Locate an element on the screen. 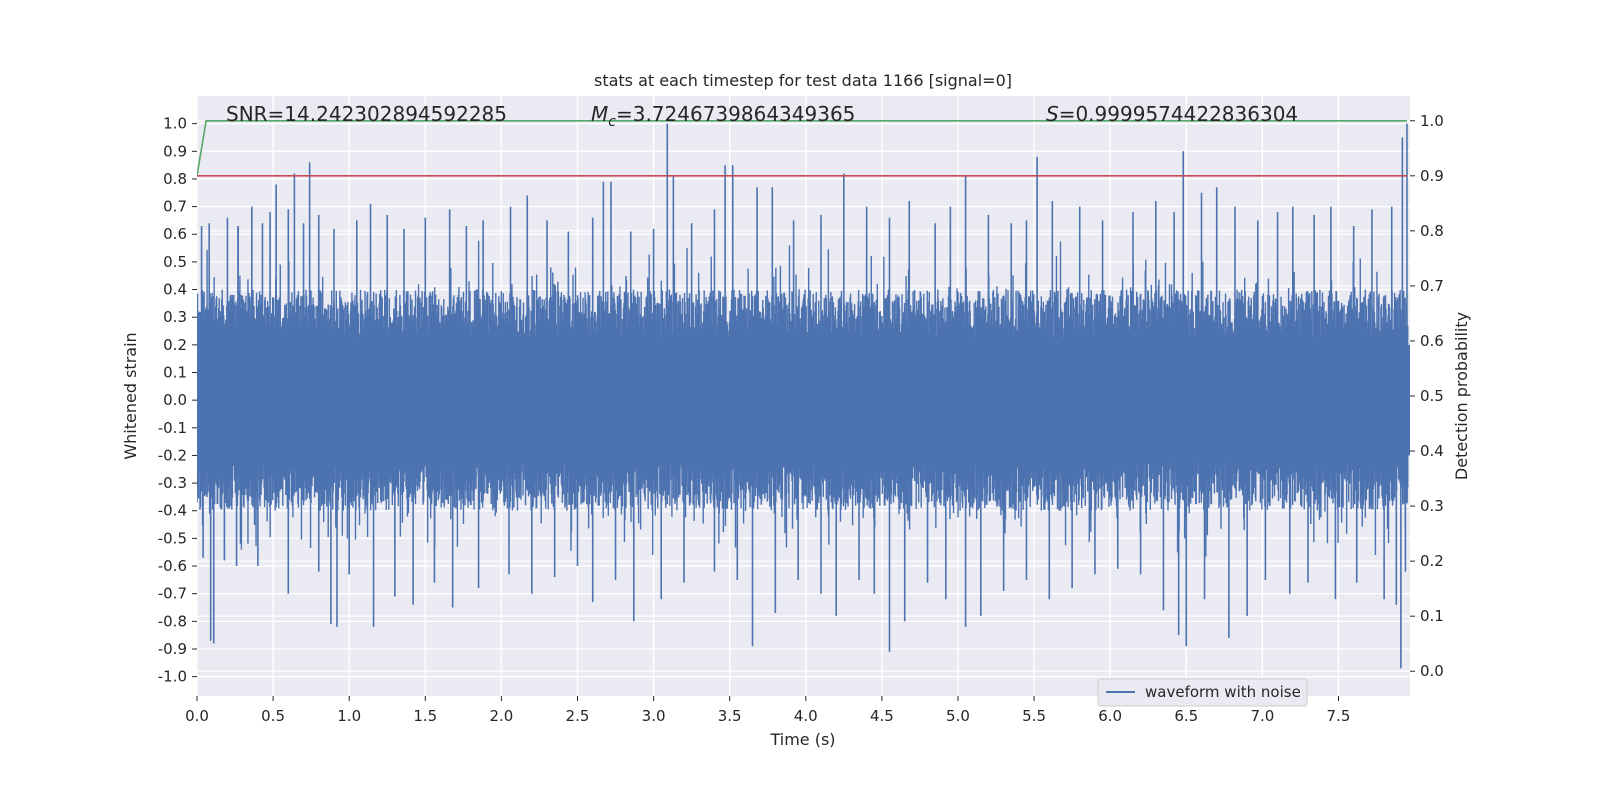  s-annotation: S=0.9999574422836304 is located at coordinates (1172, 114).